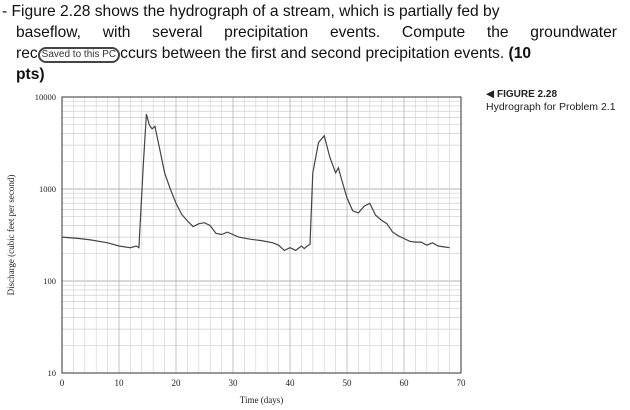 This screenshot has width=630, height=410. What do you see at coordinates (52, 373) in the screenshot?
I see `y-tick-label: 10` at bounding box center [52, 373].